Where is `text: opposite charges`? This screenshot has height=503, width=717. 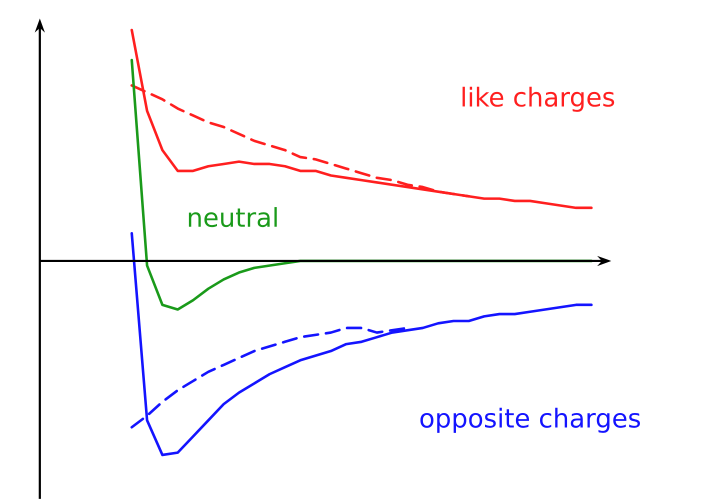 text: opposite charges is located at coordinates (530, 420).